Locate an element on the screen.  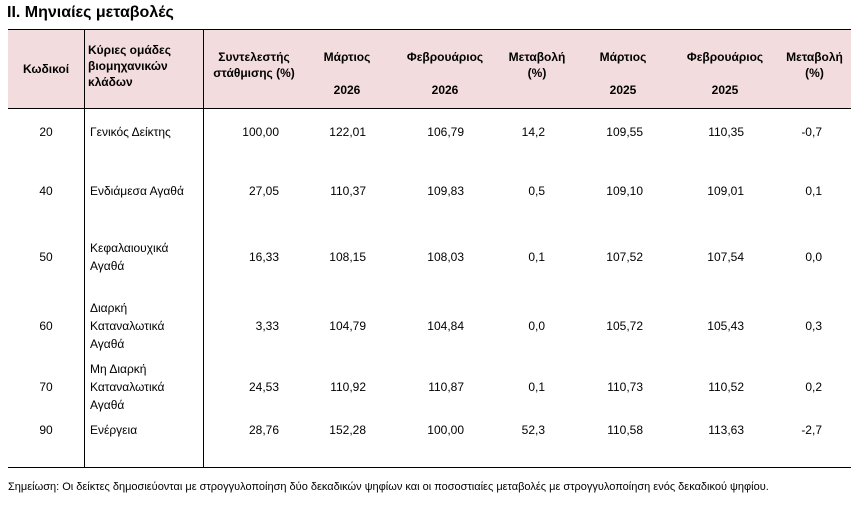
mar25-cell: 109,10 is located at coordinates (624, 191).